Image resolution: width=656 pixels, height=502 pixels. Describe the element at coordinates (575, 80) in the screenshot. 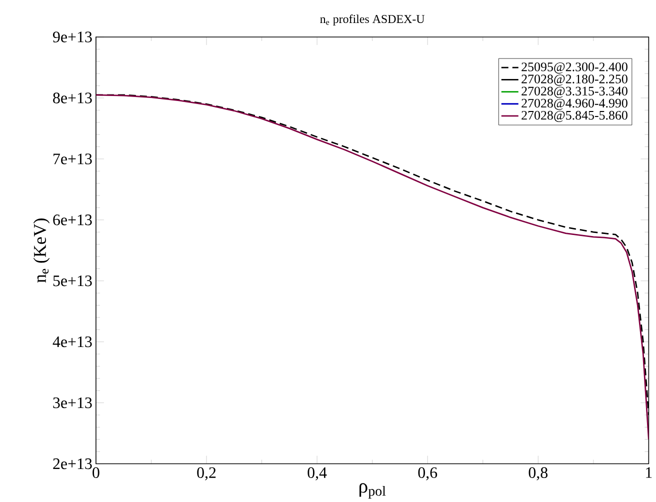

I see `legend-label: 27028@2.180-2.250` at that location.